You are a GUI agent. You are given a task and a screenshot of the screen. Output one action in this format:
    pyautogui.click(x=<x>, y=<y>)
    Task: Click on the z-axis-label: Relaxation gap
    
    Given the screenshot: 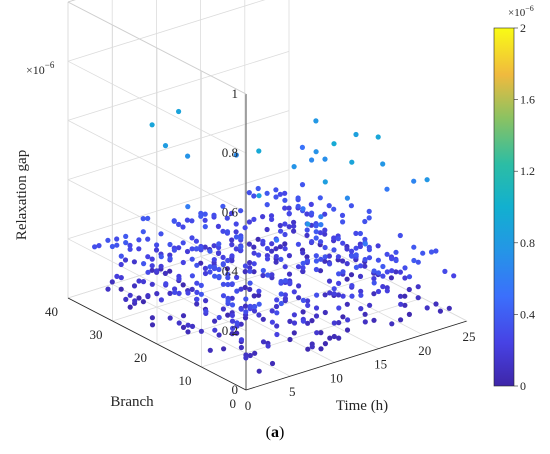 What is the action you would take?
    pyautogui.click(x=22, y=195)
    